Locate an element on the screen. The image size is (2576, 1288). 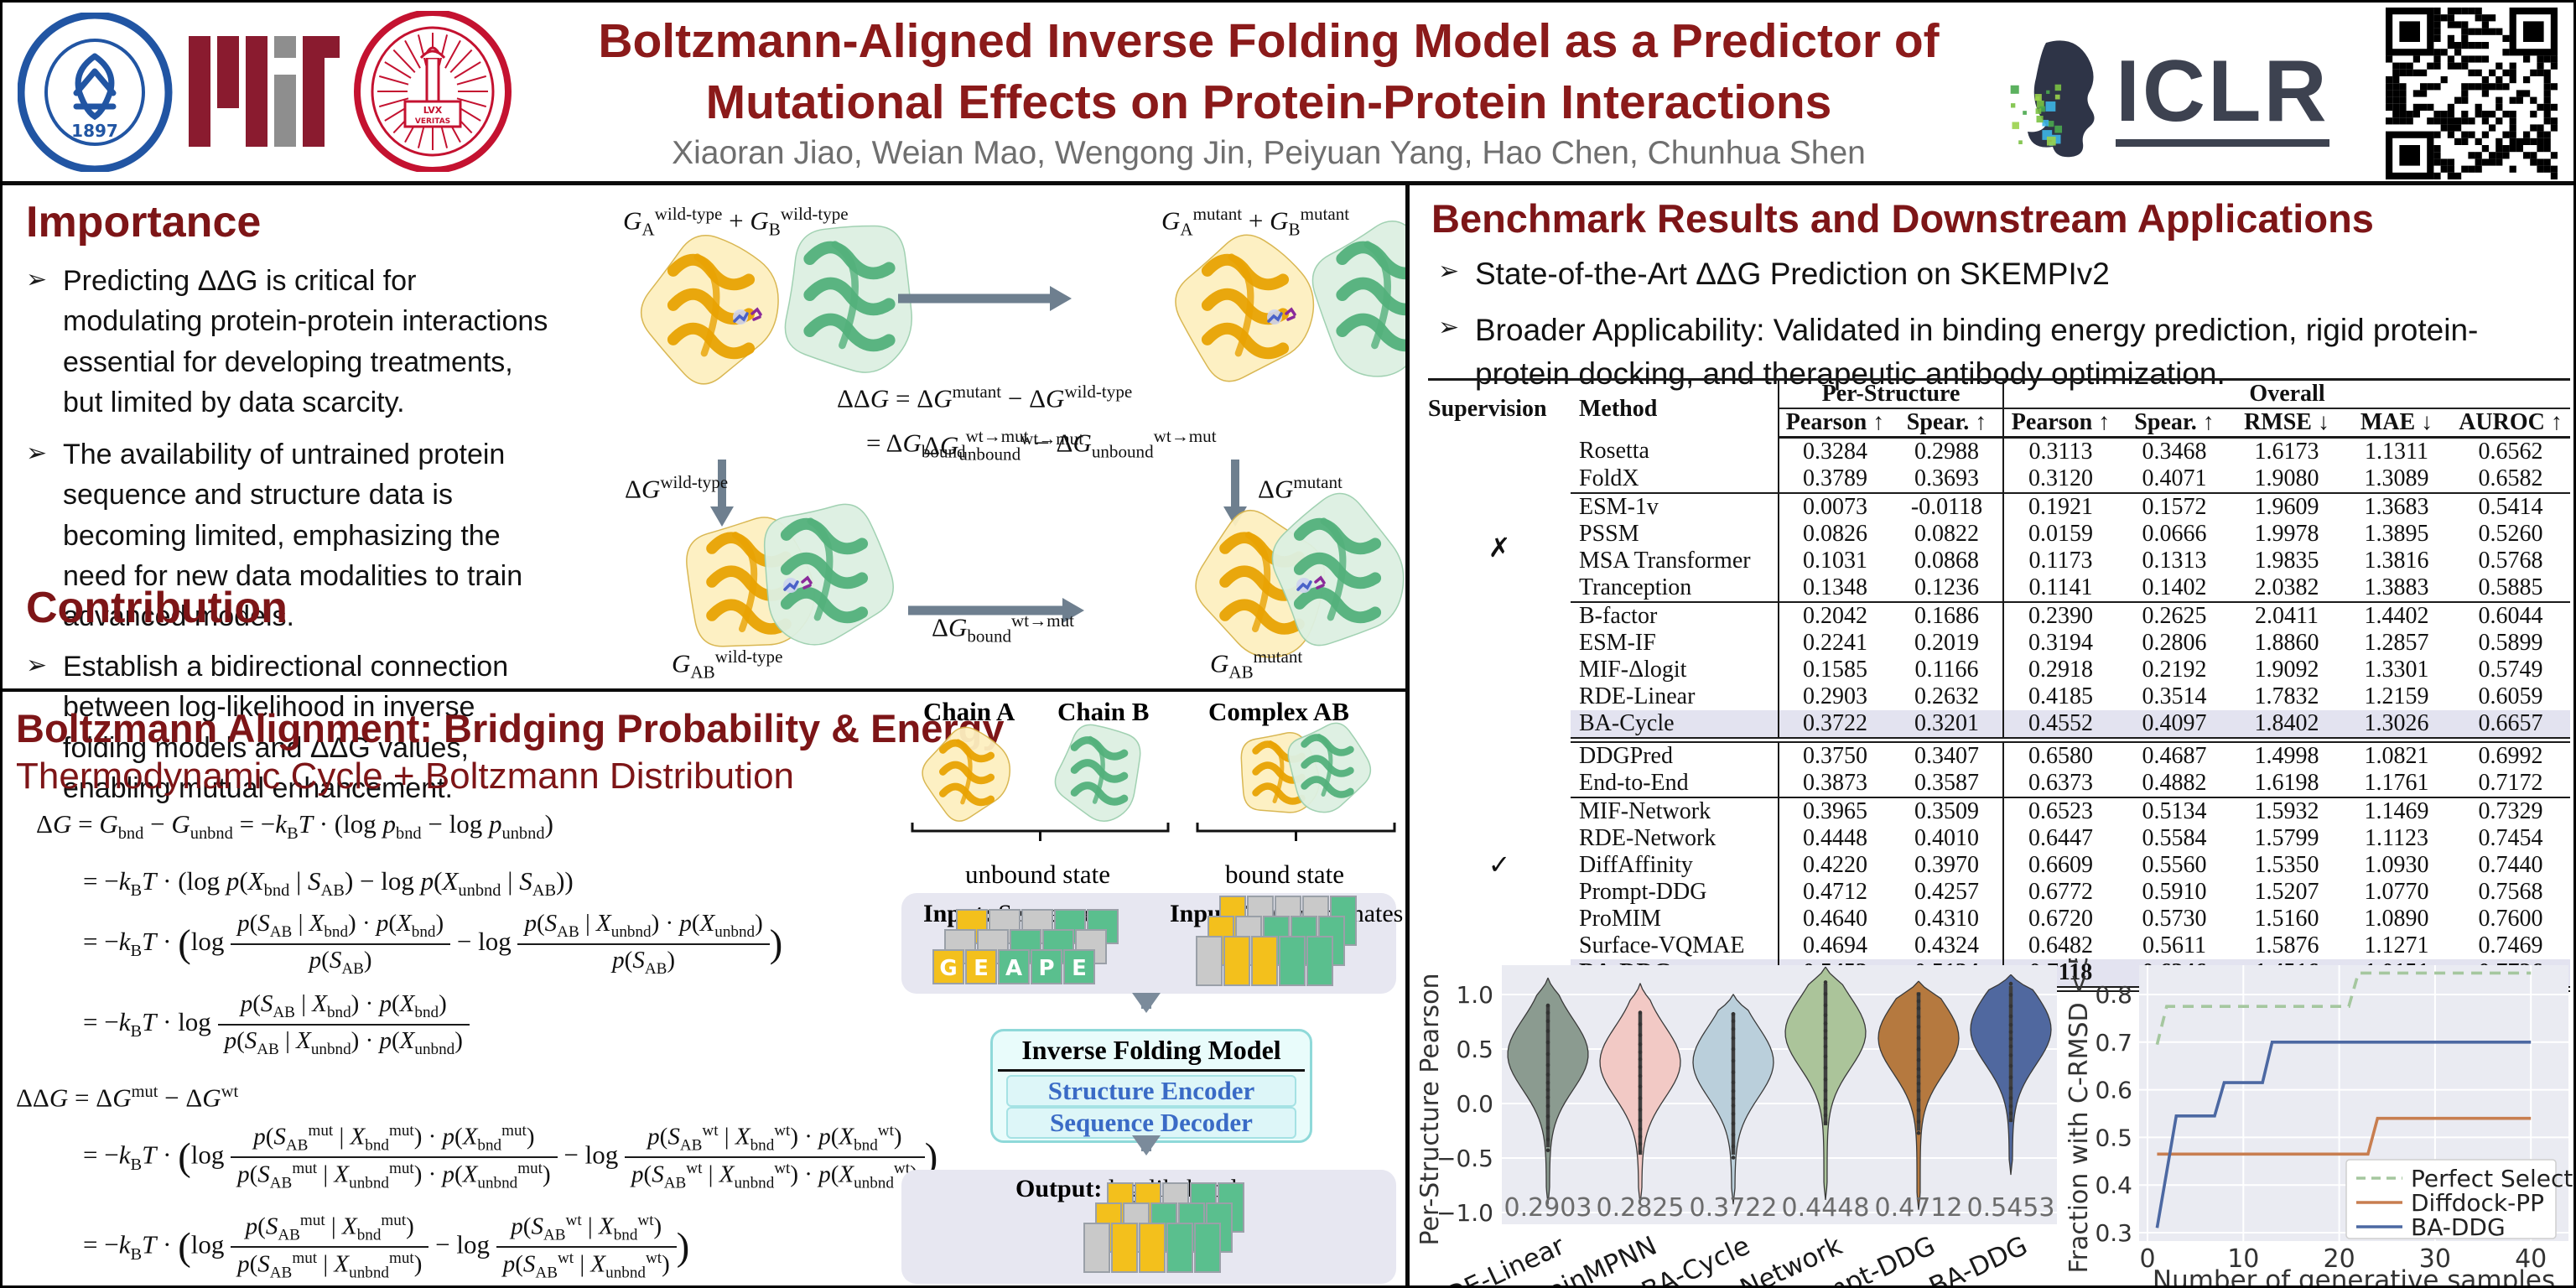
pipeline-proteins is located at coordinates (1153, 781).